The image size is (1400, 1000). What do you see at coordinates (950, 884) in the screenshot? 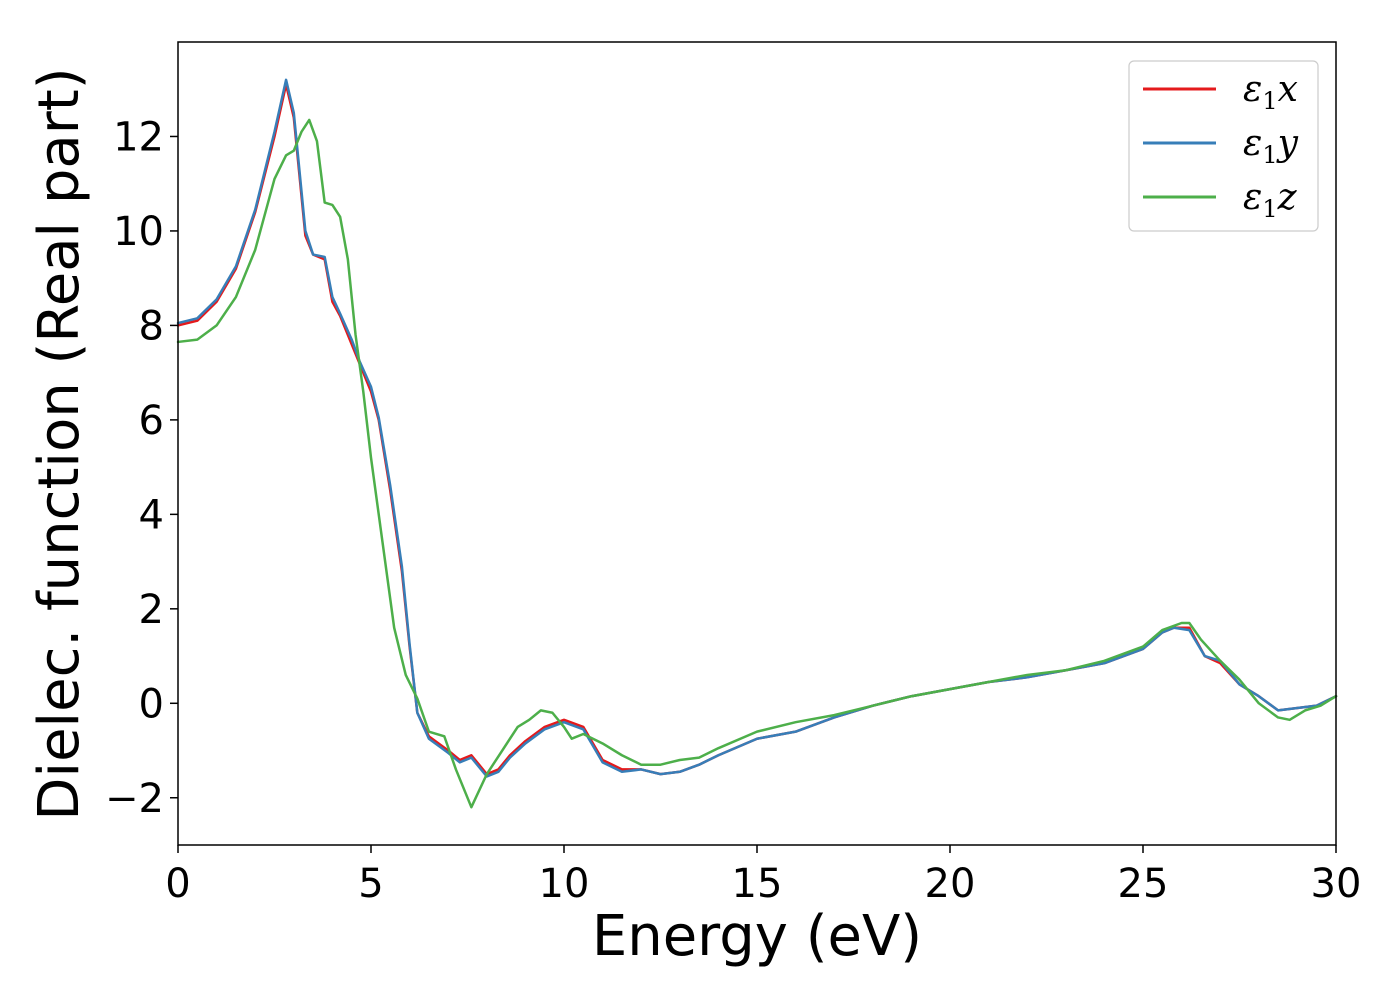
I see `x-tick-label: 20` at bounding box center [950, 884].